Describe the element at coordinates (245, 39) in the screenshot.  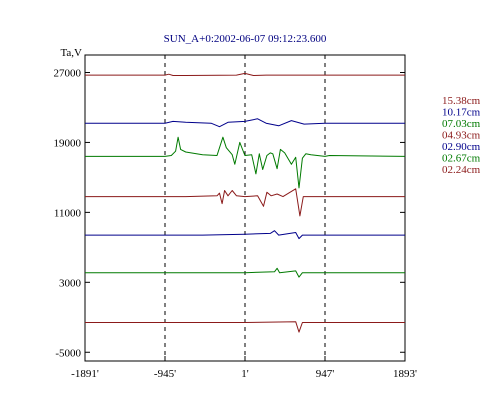
I see `chart-title: SUN_A+0:2002-06-07 09:12:23.600` at that location.